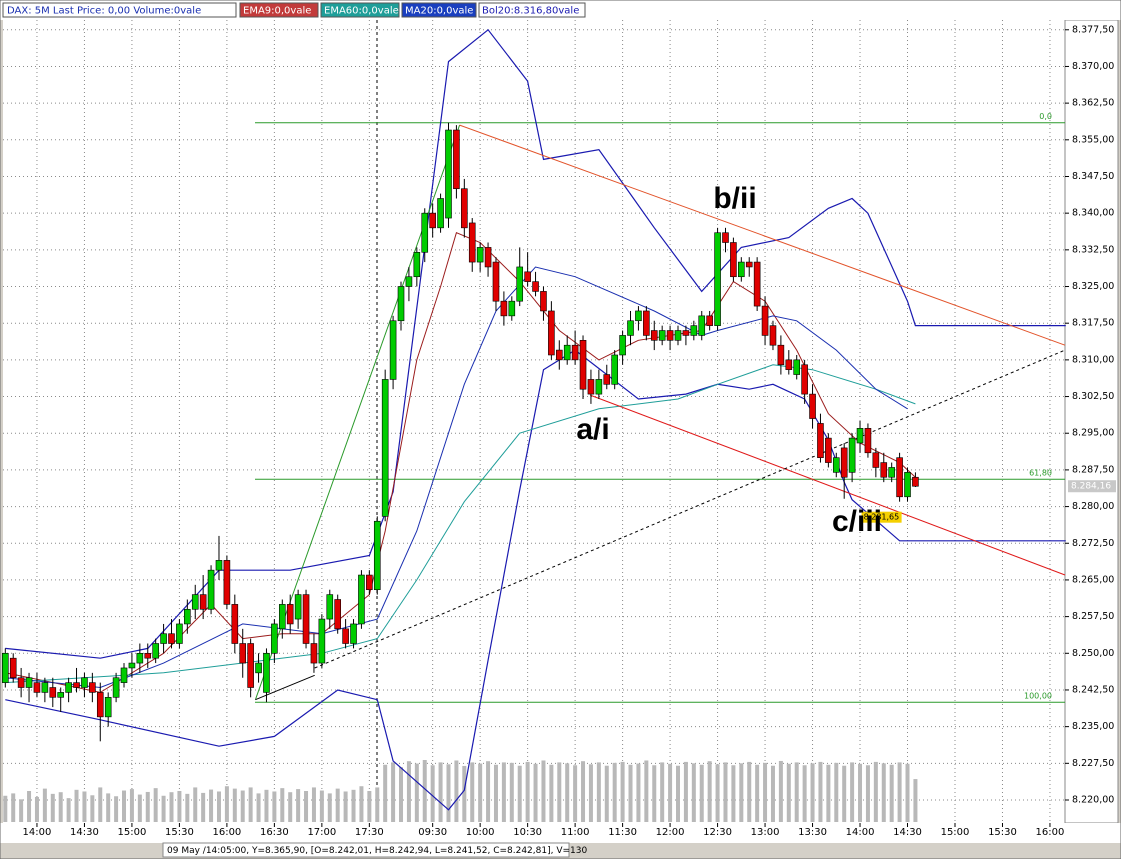  What do you see at coordinates (1093, 433) in the screenshot?
I see `y-tick-label: 8.295,00` at bounding box center [1093, 433].